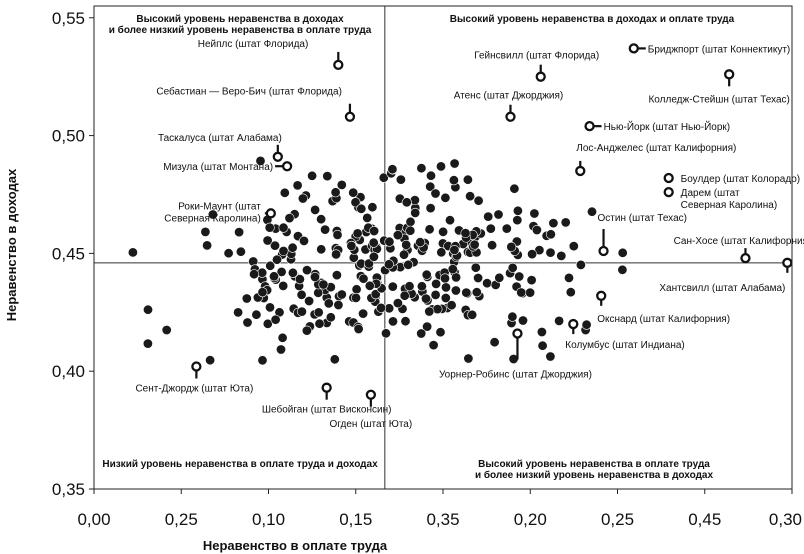 The width and height of the screenshot is (804, 554). What do you see at coordinates (249, 92) in the screenshot?
I see `point-label: Себастиан — Веро-Бич (штат Флорида)` at bounding box center [249, 92].